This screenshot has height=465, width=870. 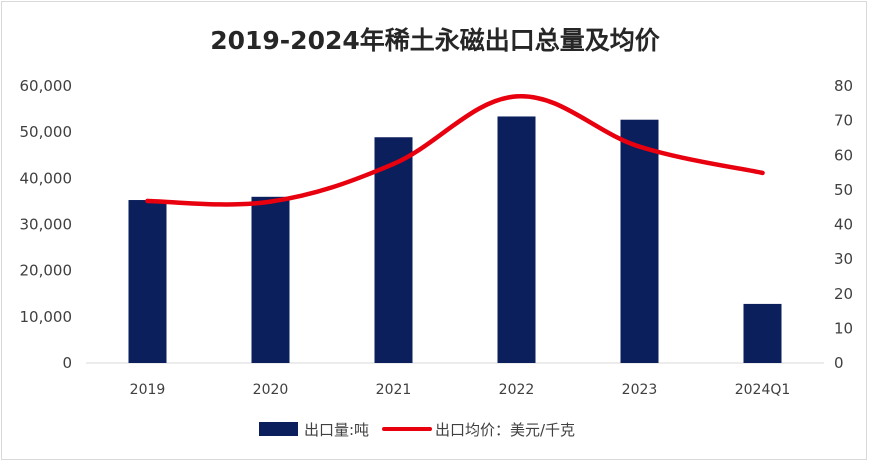 What do you see at coordinates (46, 271) in the screenshot?
I see `left-tick-label: 20,000` at bounding box center [46, 271].